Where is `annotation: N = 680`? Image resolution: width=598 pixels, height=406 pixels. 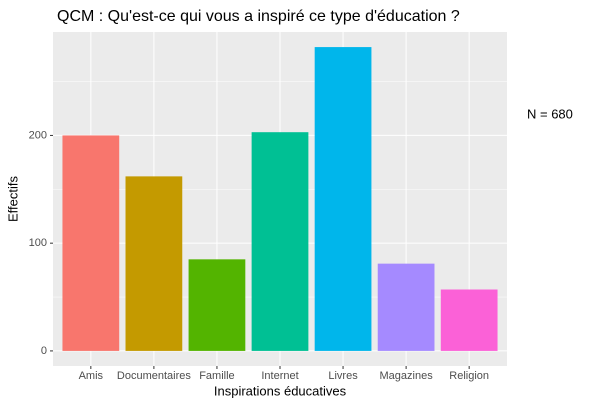 annotation: N = 680 is located at coordinates (550, 113).